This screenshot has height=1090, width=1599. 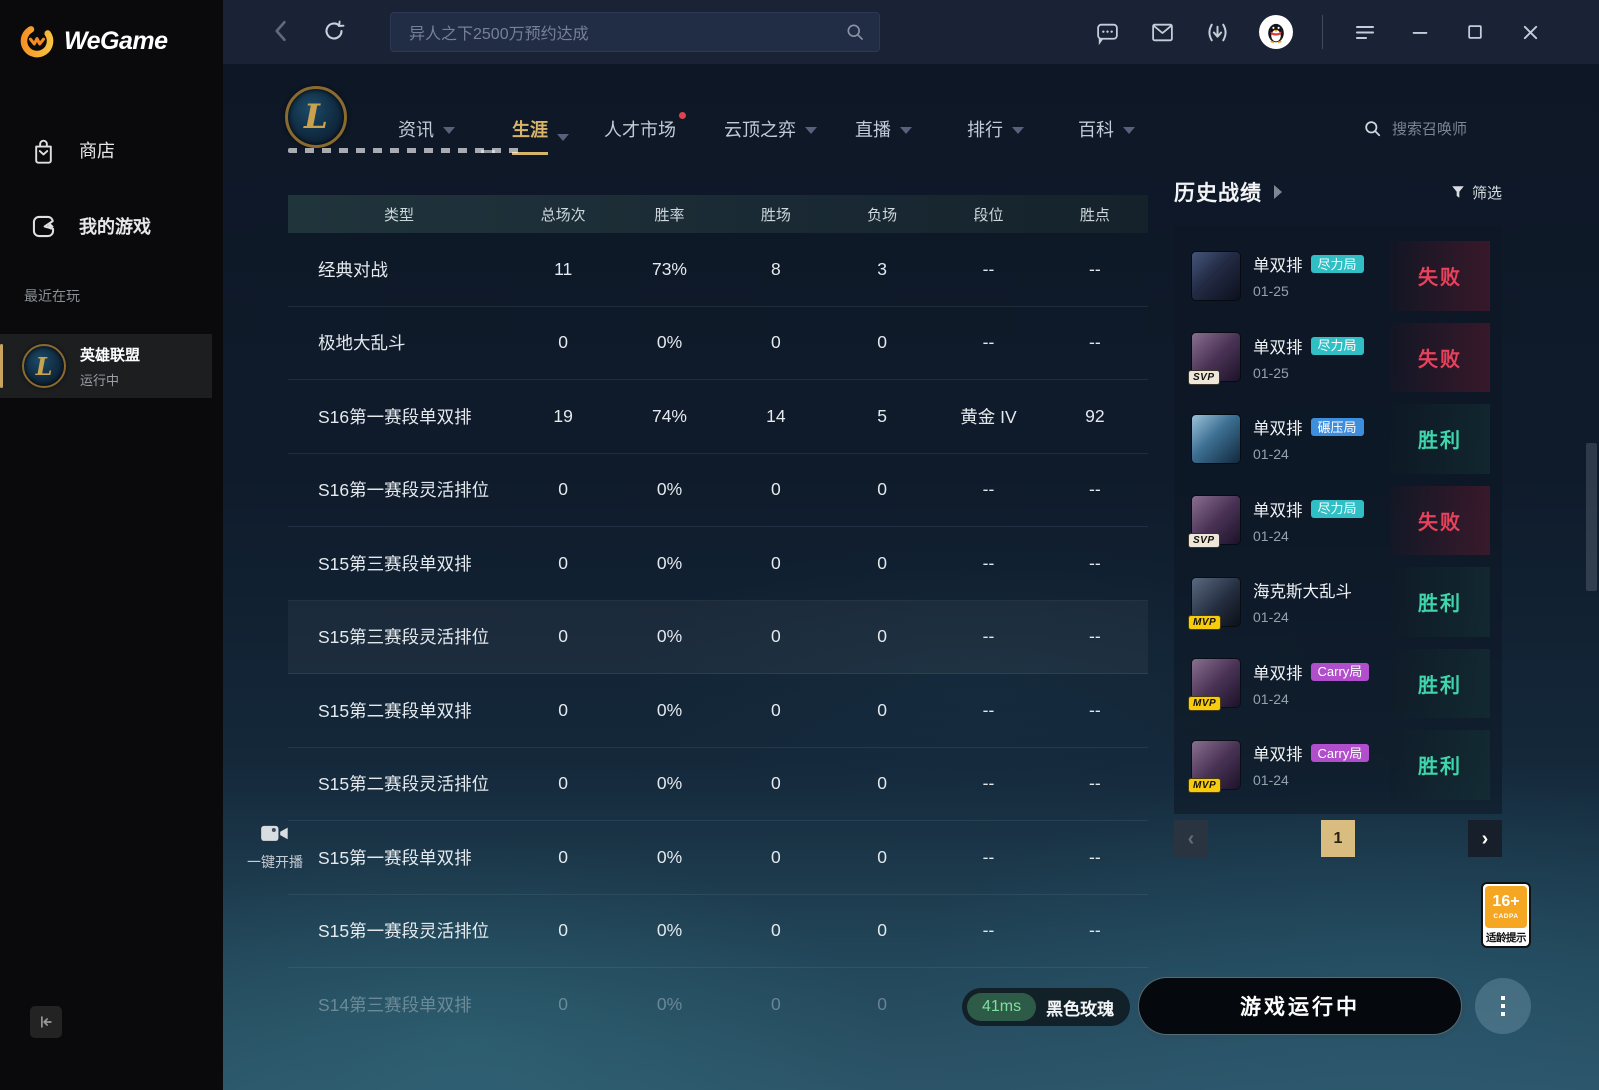 I want to click on close-button, so click(x=1530, y=32).